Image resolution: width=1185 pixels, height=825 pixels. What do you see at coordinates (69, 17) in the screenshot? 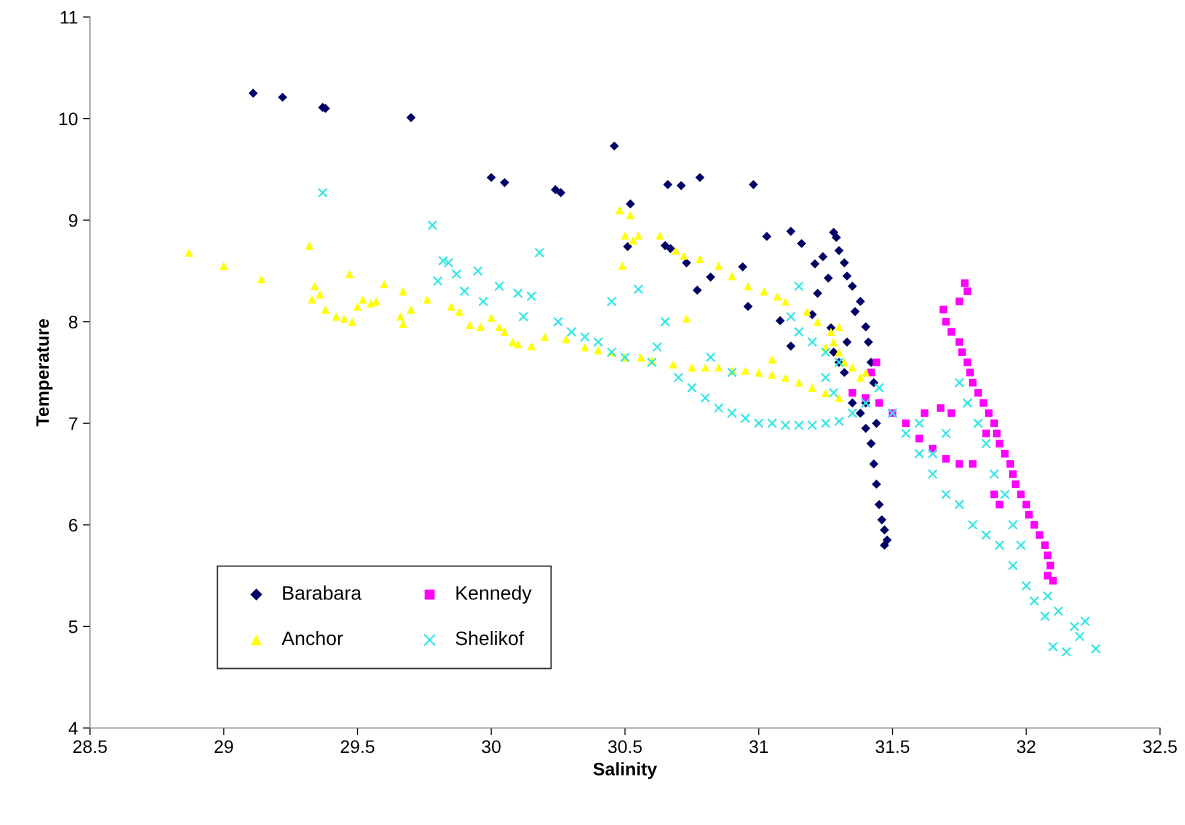
I see `y-tick-label: 11` at bounding box center [69, 17].